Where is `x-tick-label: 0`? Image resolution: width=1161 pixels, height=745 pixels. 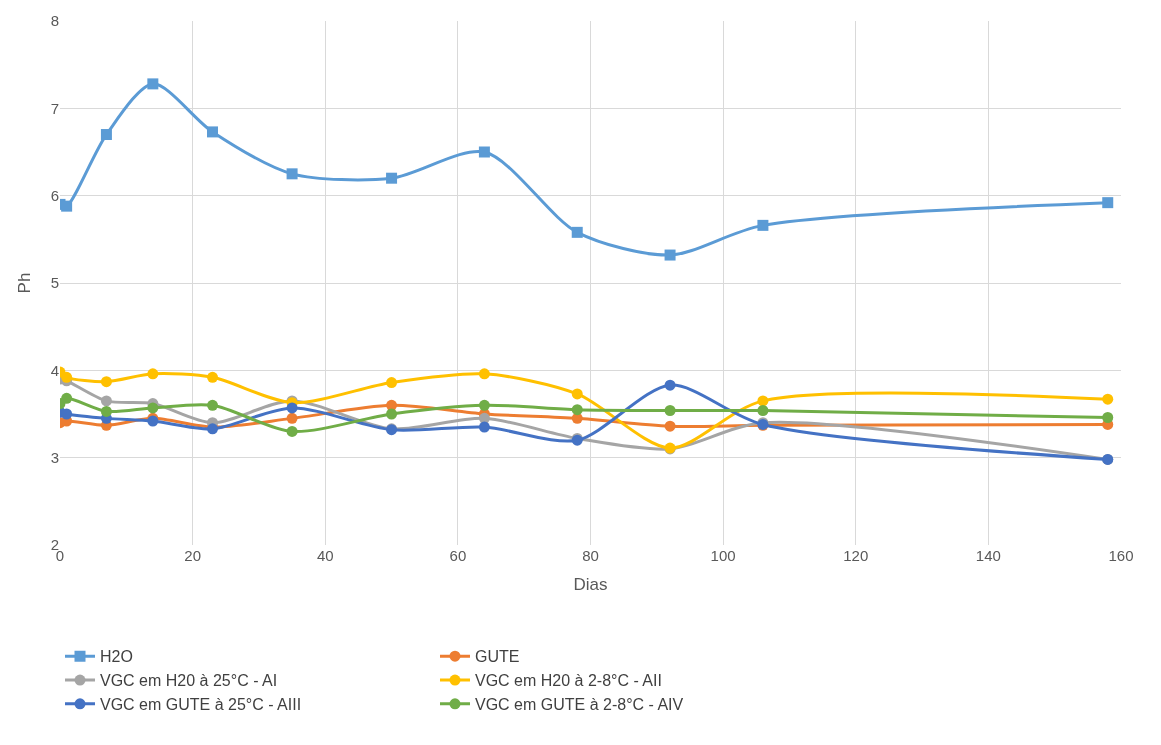 x-tick-label: 0 is located at coordinates (60, 555).